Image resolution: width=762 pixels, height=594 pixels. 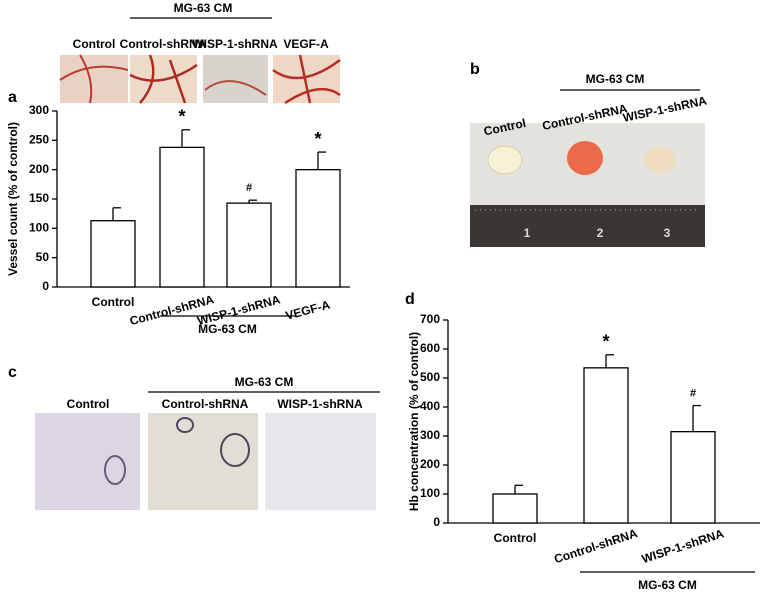 What do you see at coordinates (12, 372) in the screenshot?
I see `panel-letter: c` at bounding box center [12, 372].